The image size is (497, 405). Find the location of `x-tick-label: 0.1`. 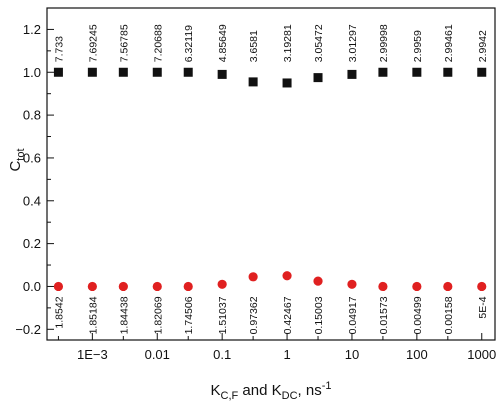

x-tick-label: 0.1 is located at coordinates (222, 354).